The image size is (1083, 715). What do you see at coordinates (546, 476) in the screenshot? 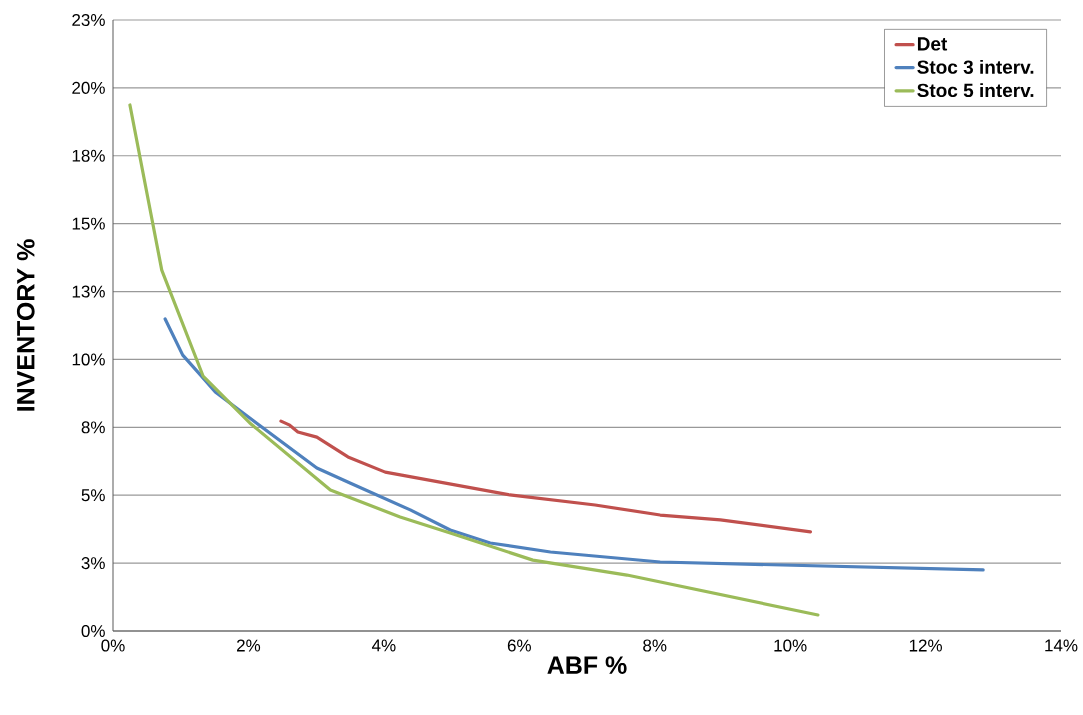
I see `line-series` at bounding box center [546, 476].